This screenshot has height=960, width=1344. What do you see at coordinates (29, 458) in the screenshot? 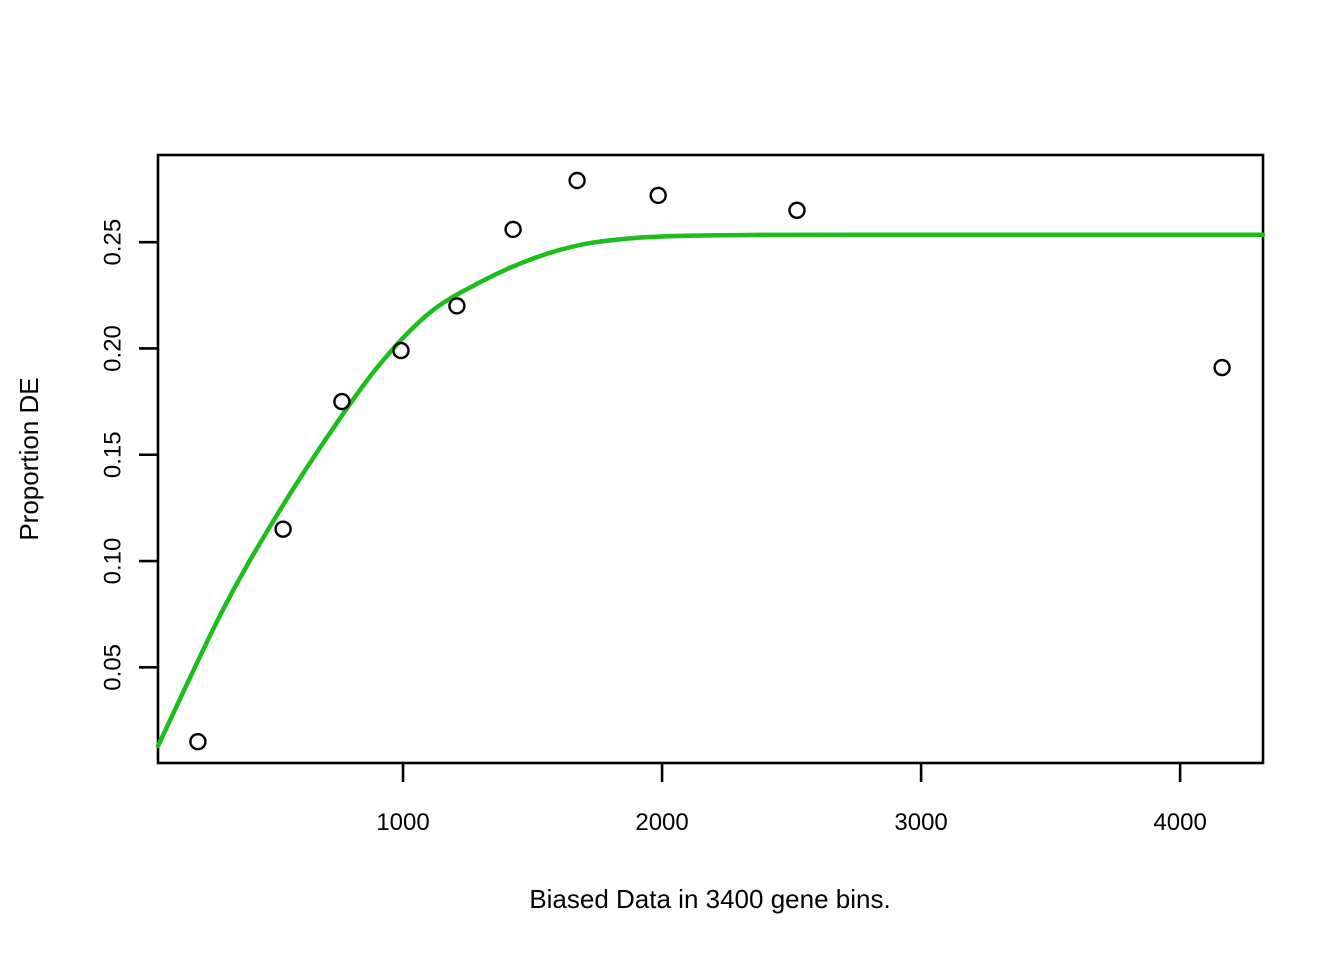
I see `y-axis-title: Proportion DE` at bounding box center [29, 458].